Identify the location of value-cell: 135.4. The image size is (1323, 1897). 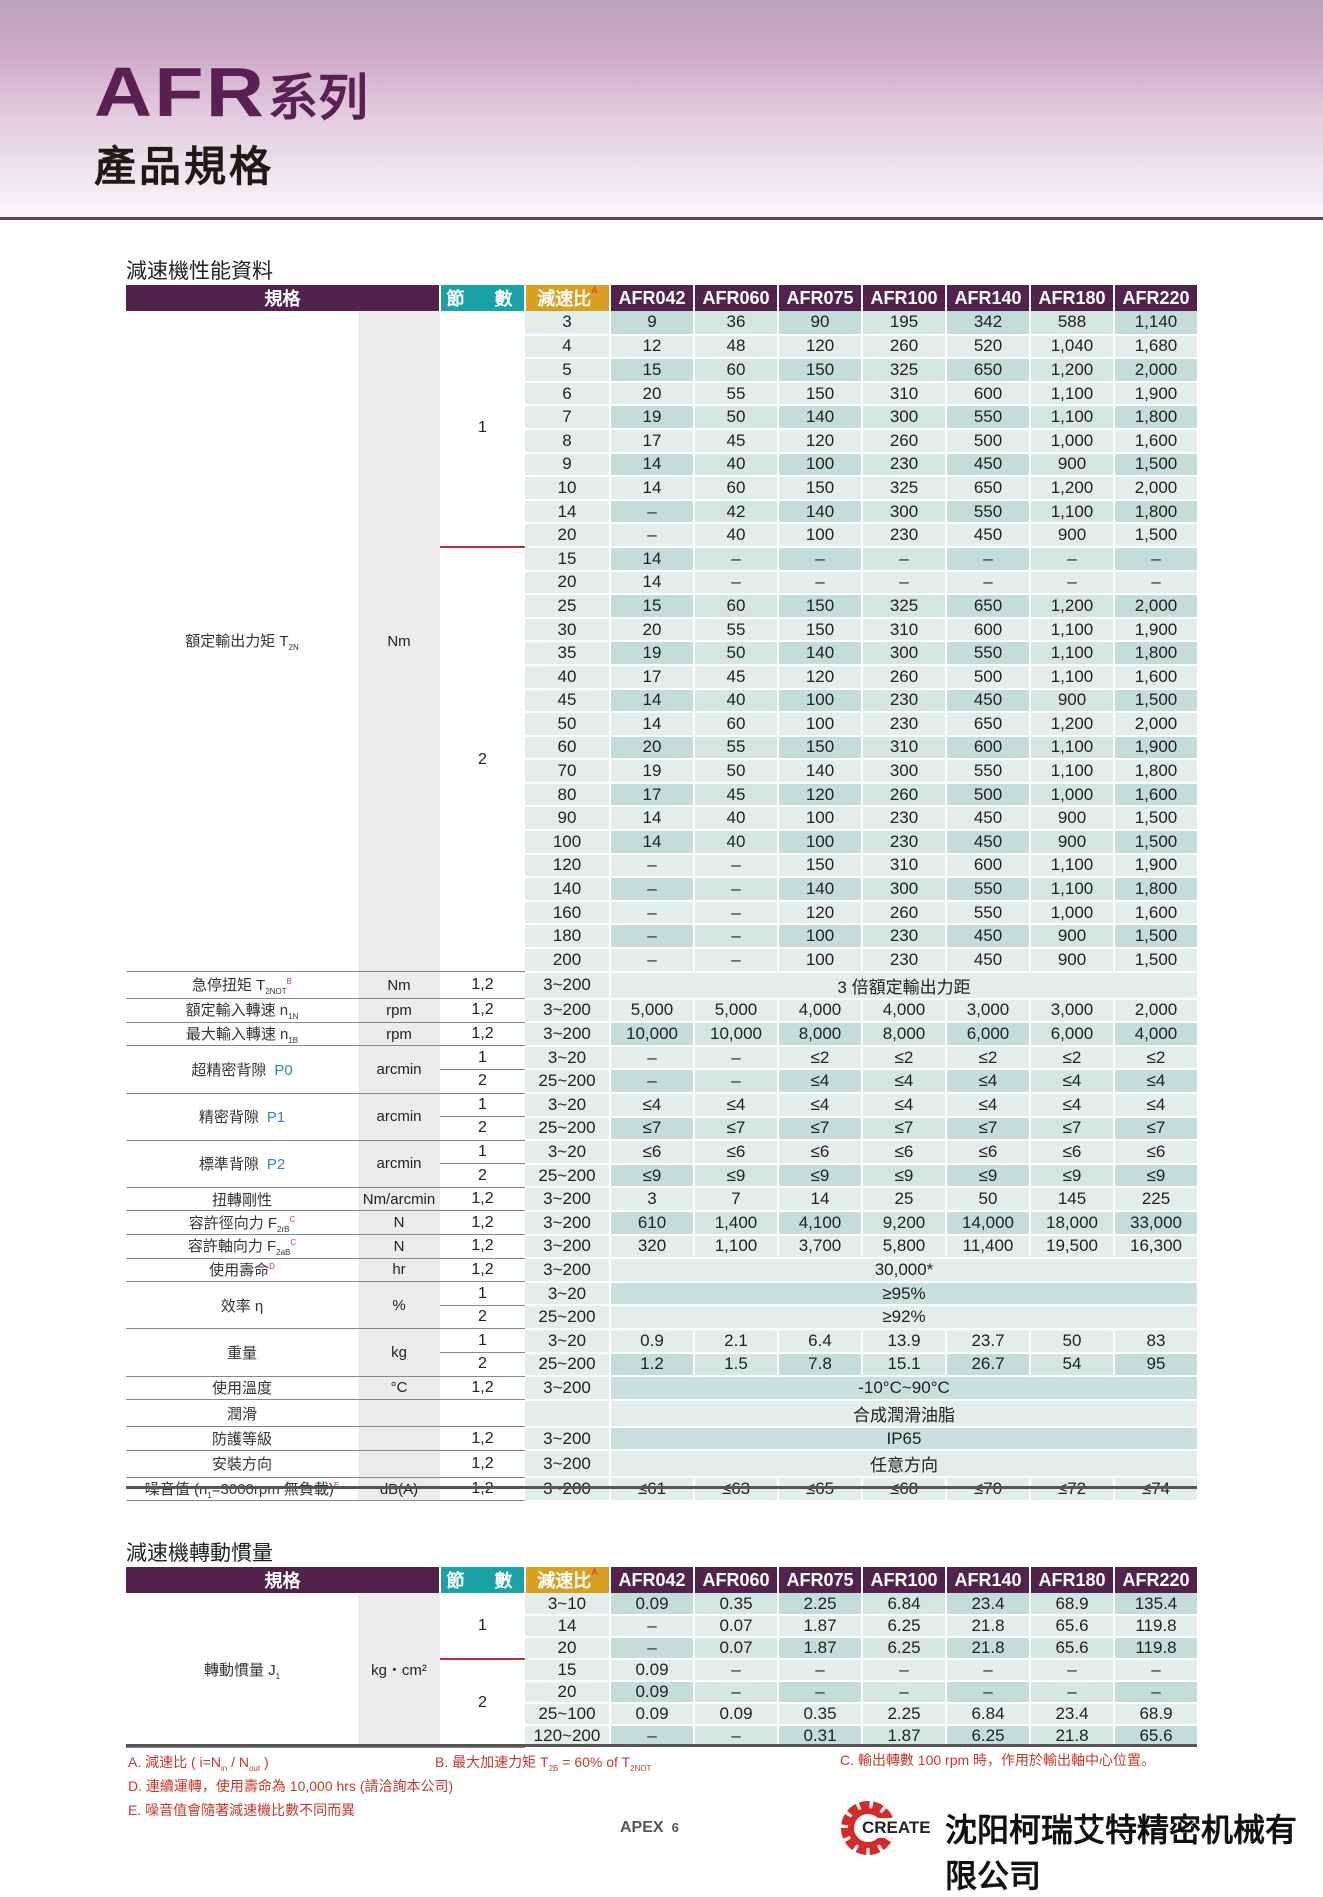
(1156, 1604).